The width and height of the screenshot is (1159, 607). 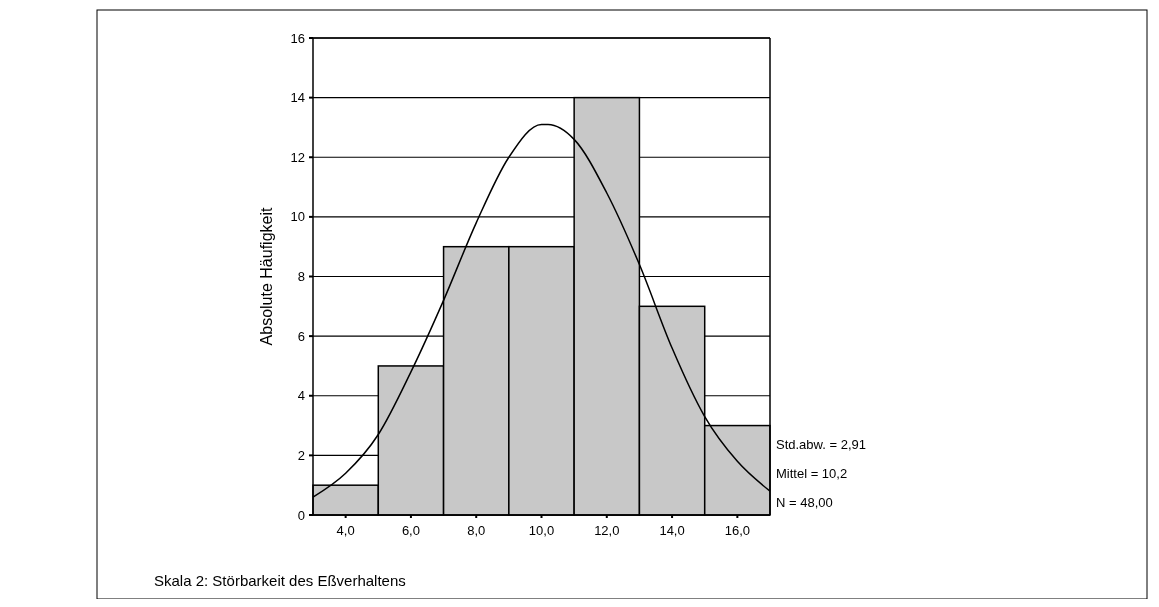 What do you see at coordinates (297, 217) in the screenshot?
I see `y-tick-label: 10` at bounding box center [297, 217].